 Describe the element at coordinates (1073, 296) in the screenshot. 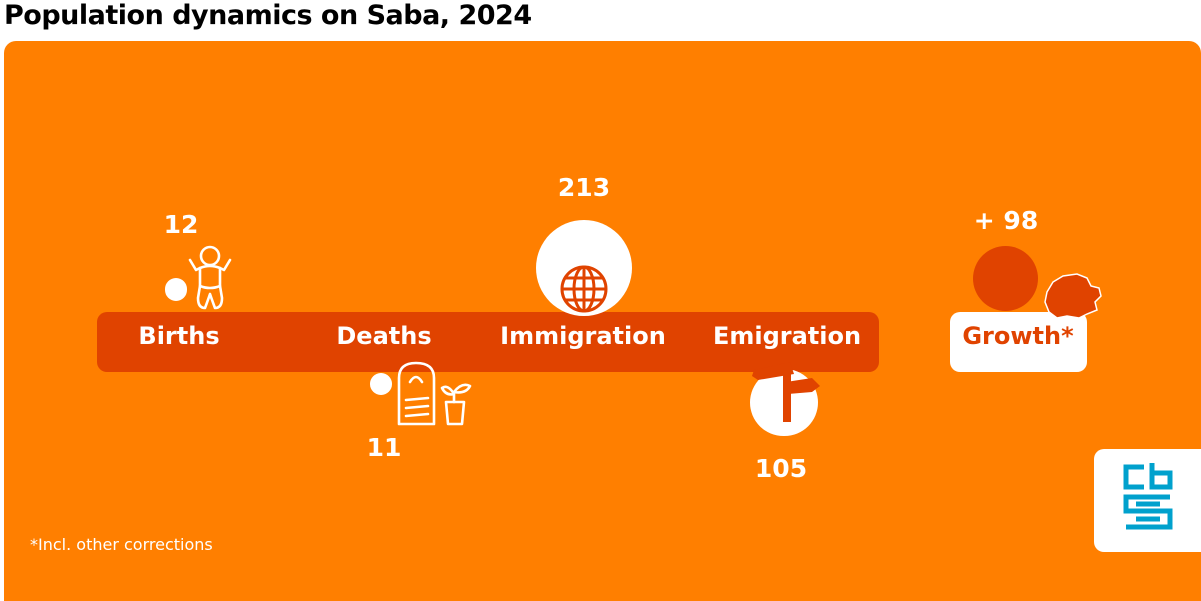

I see `saba-island-icon` at that location.